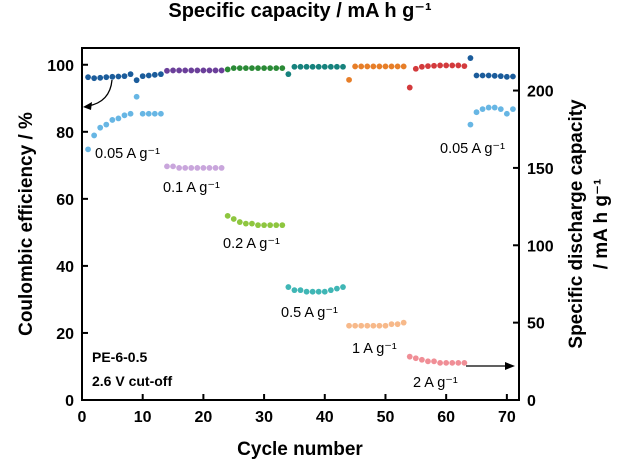 The image size is (617, 465). Describe the element at coordinates (65, 267) in the screenshot. I see `y-left-tick-label: 40` at that location.